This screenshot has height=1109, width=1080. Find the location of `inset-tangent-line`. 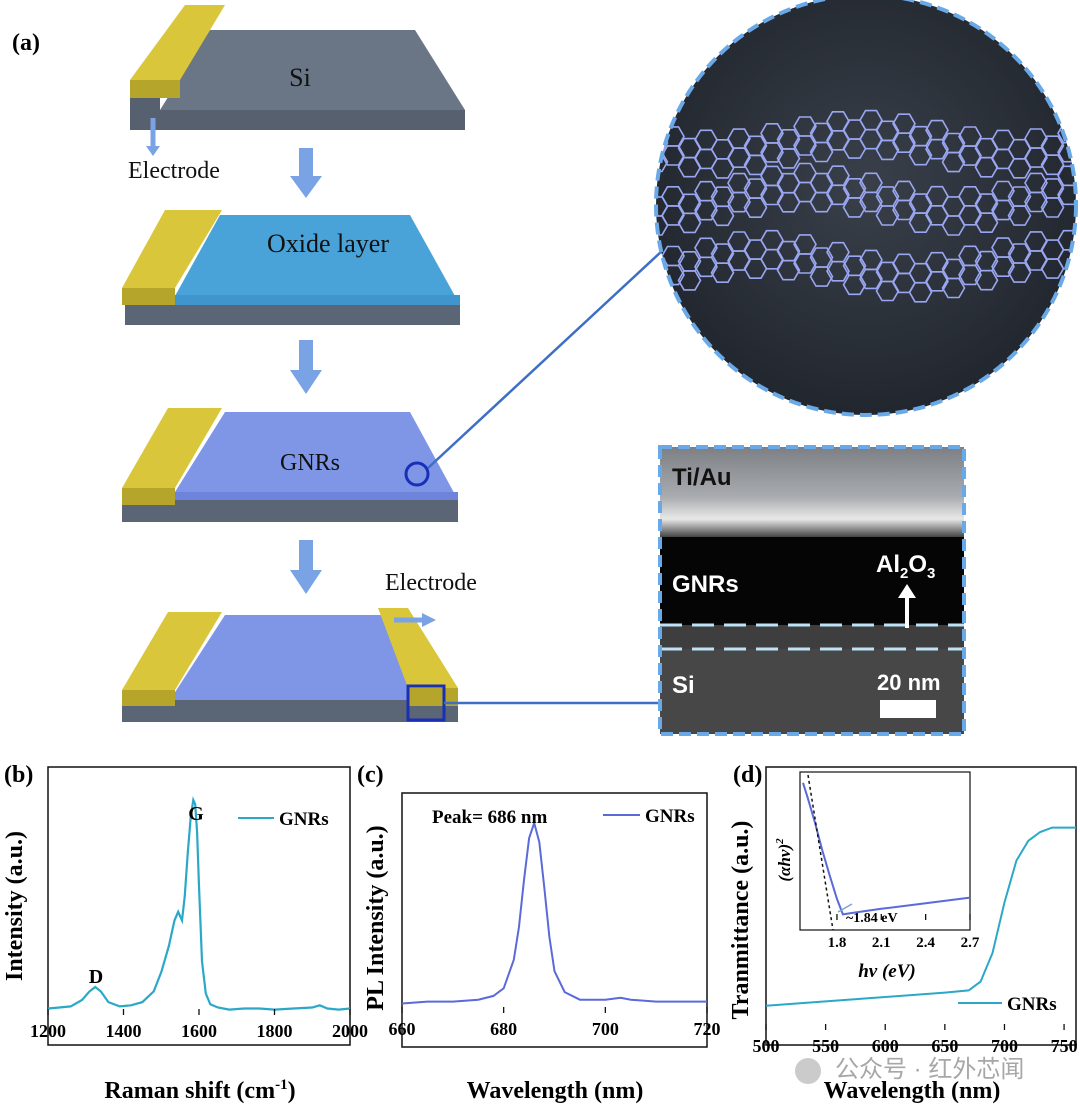

inset-tangent-line is located at coordinates (820, 852).